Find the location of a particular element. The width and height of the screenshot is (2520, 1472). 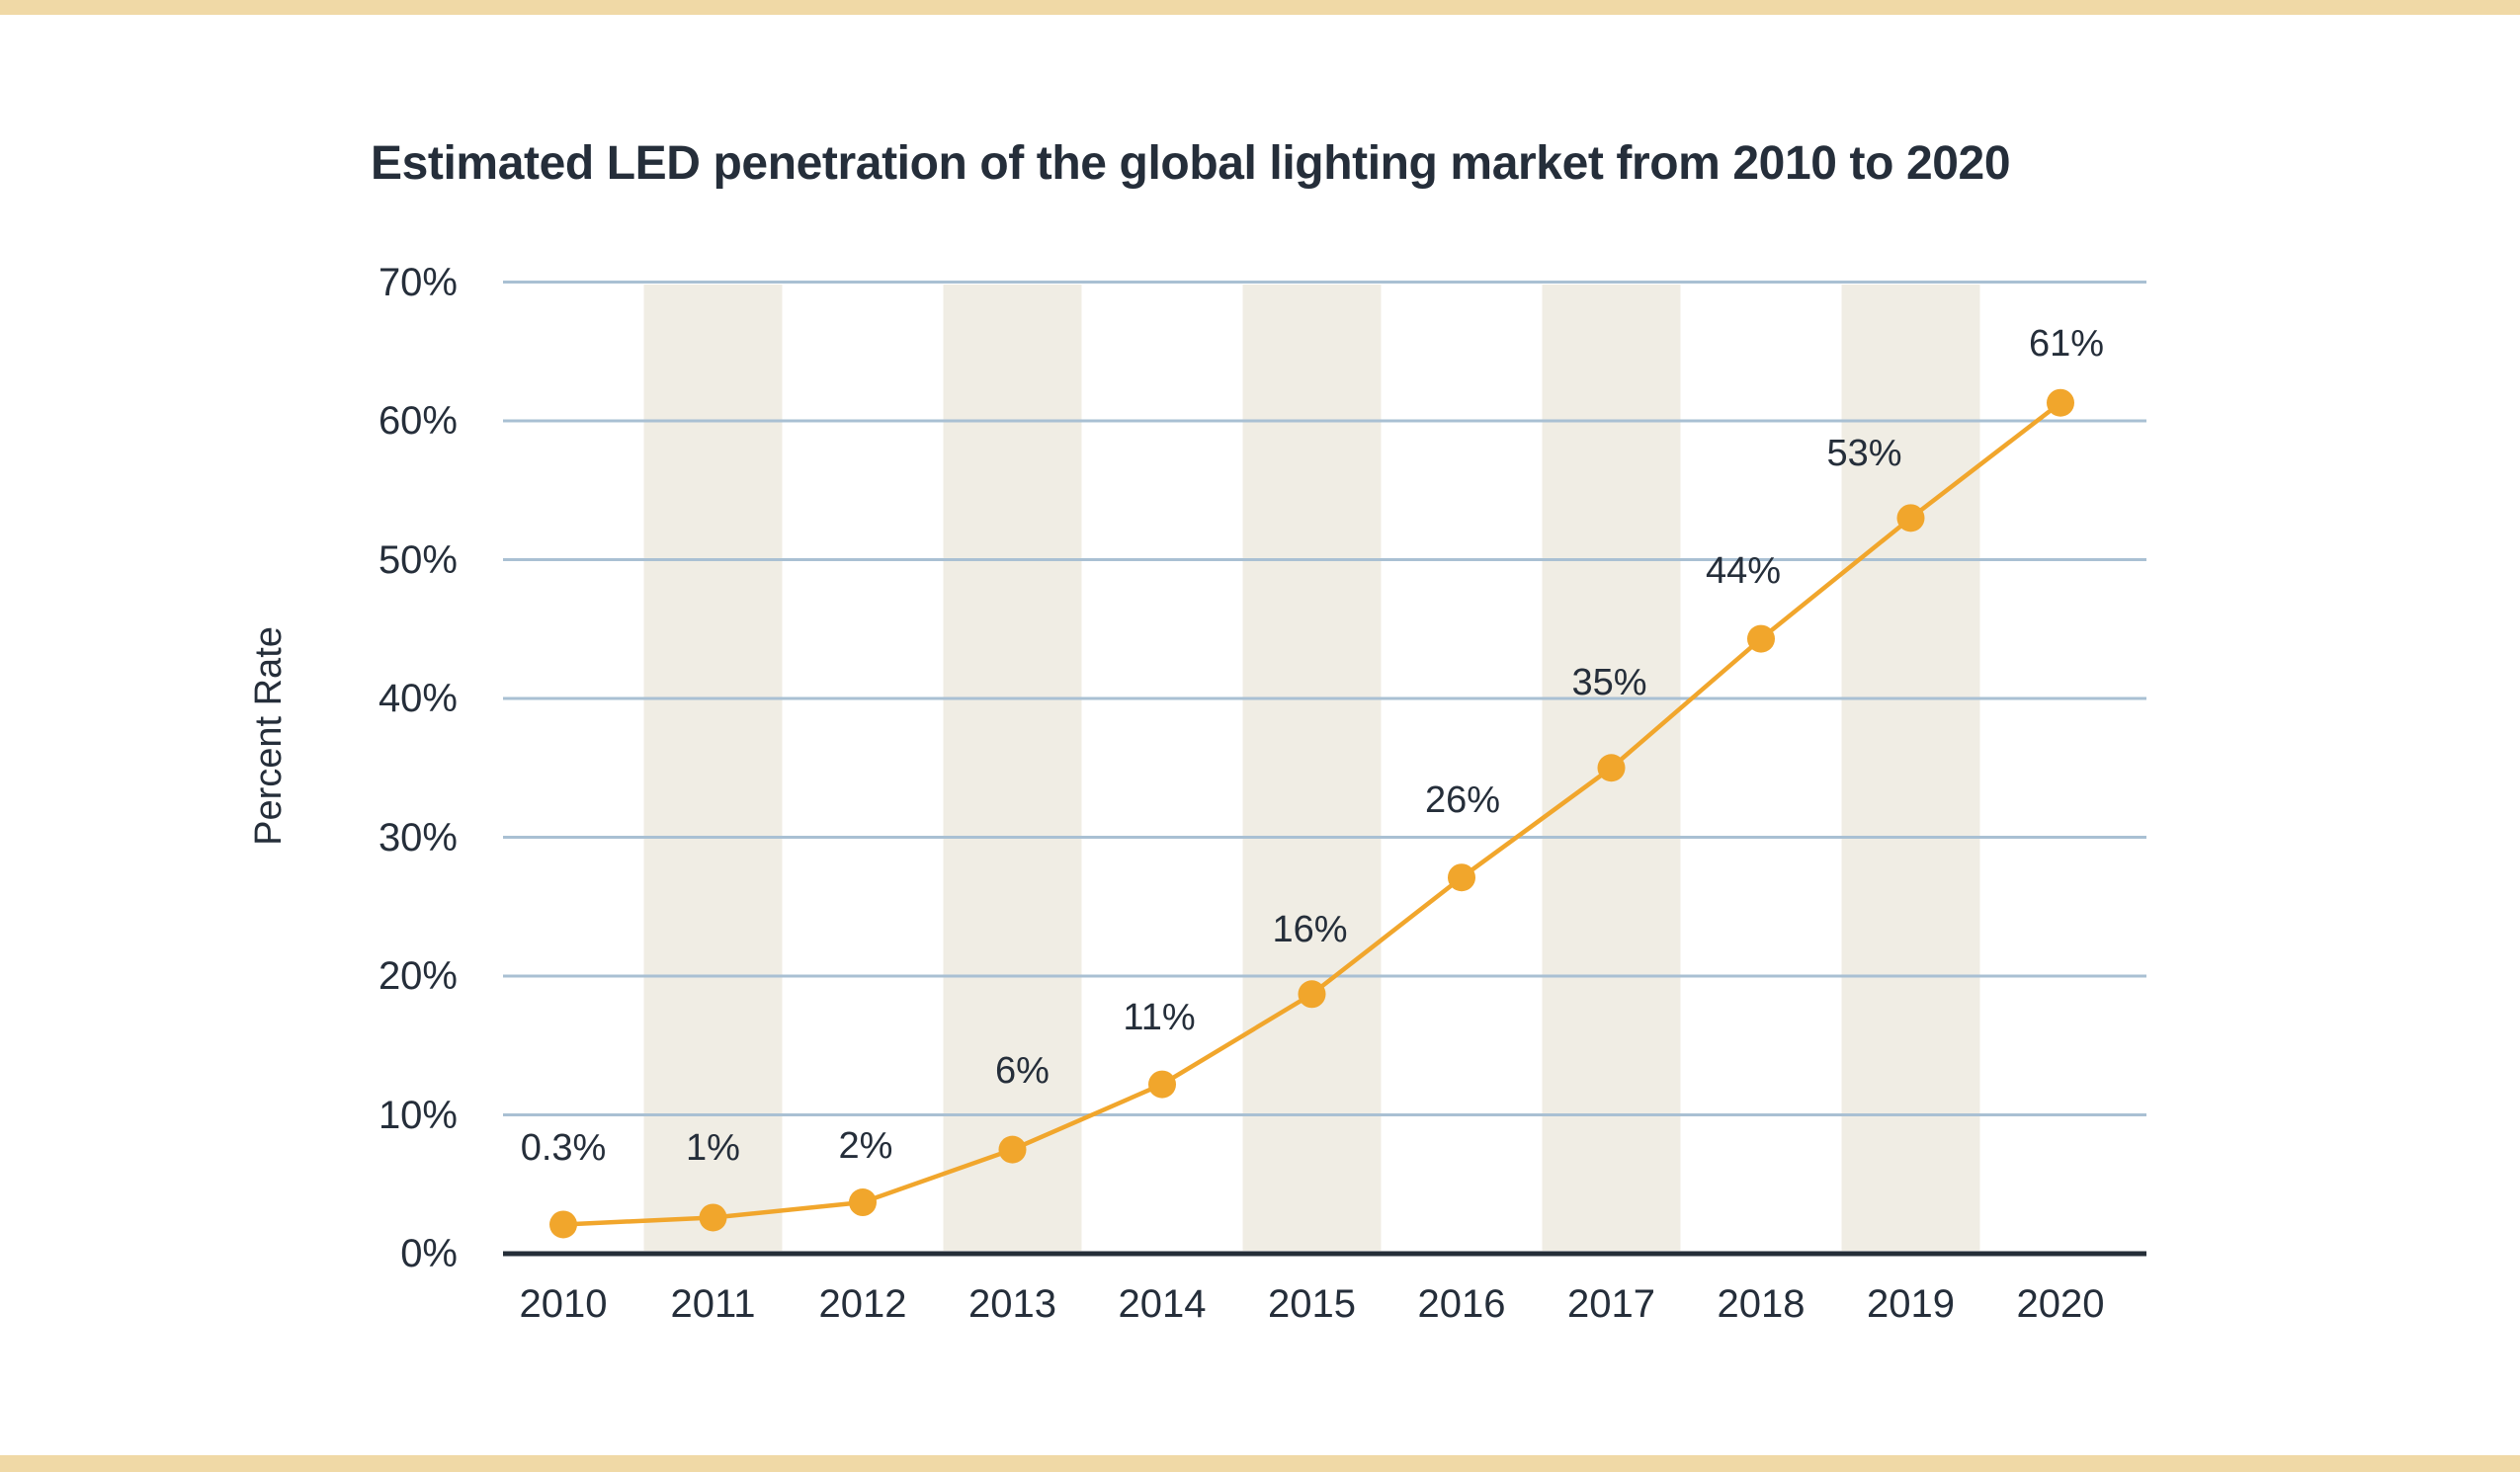

y-tick-label: 40% is located at coordinates (418, 698).